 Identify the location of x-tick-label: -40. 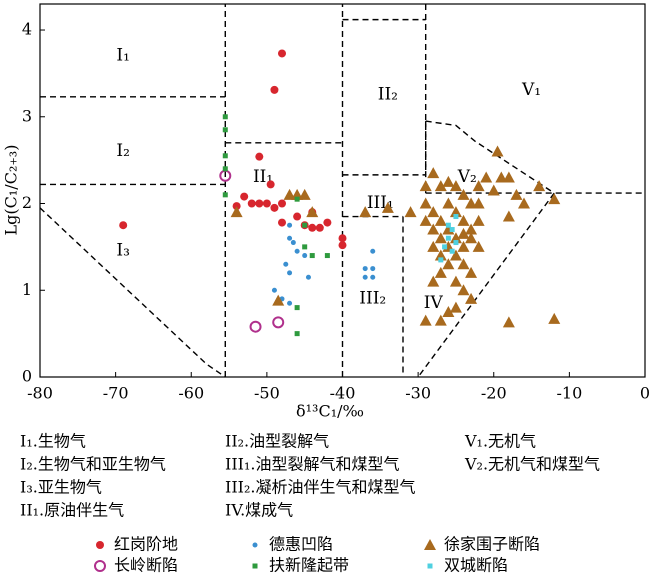
(343, 393).